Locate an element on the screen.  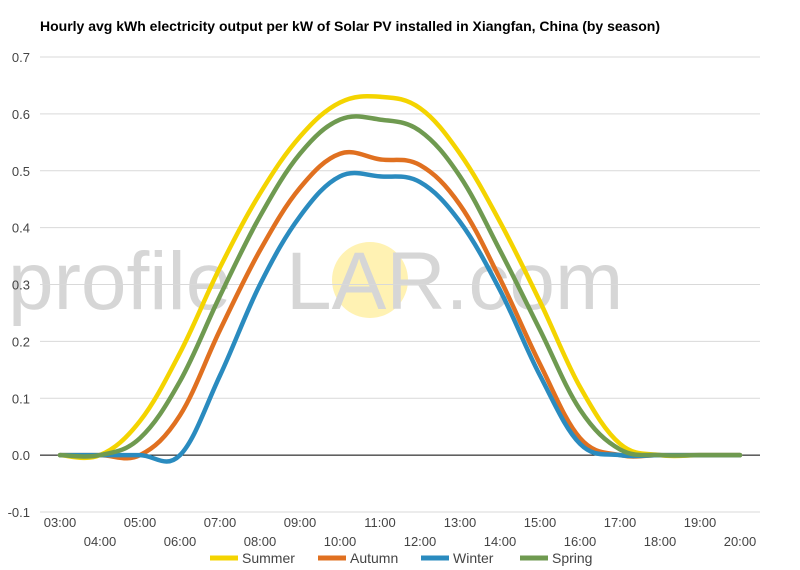
x-tick-label: 10:00 is located at coordinates (340, 541).